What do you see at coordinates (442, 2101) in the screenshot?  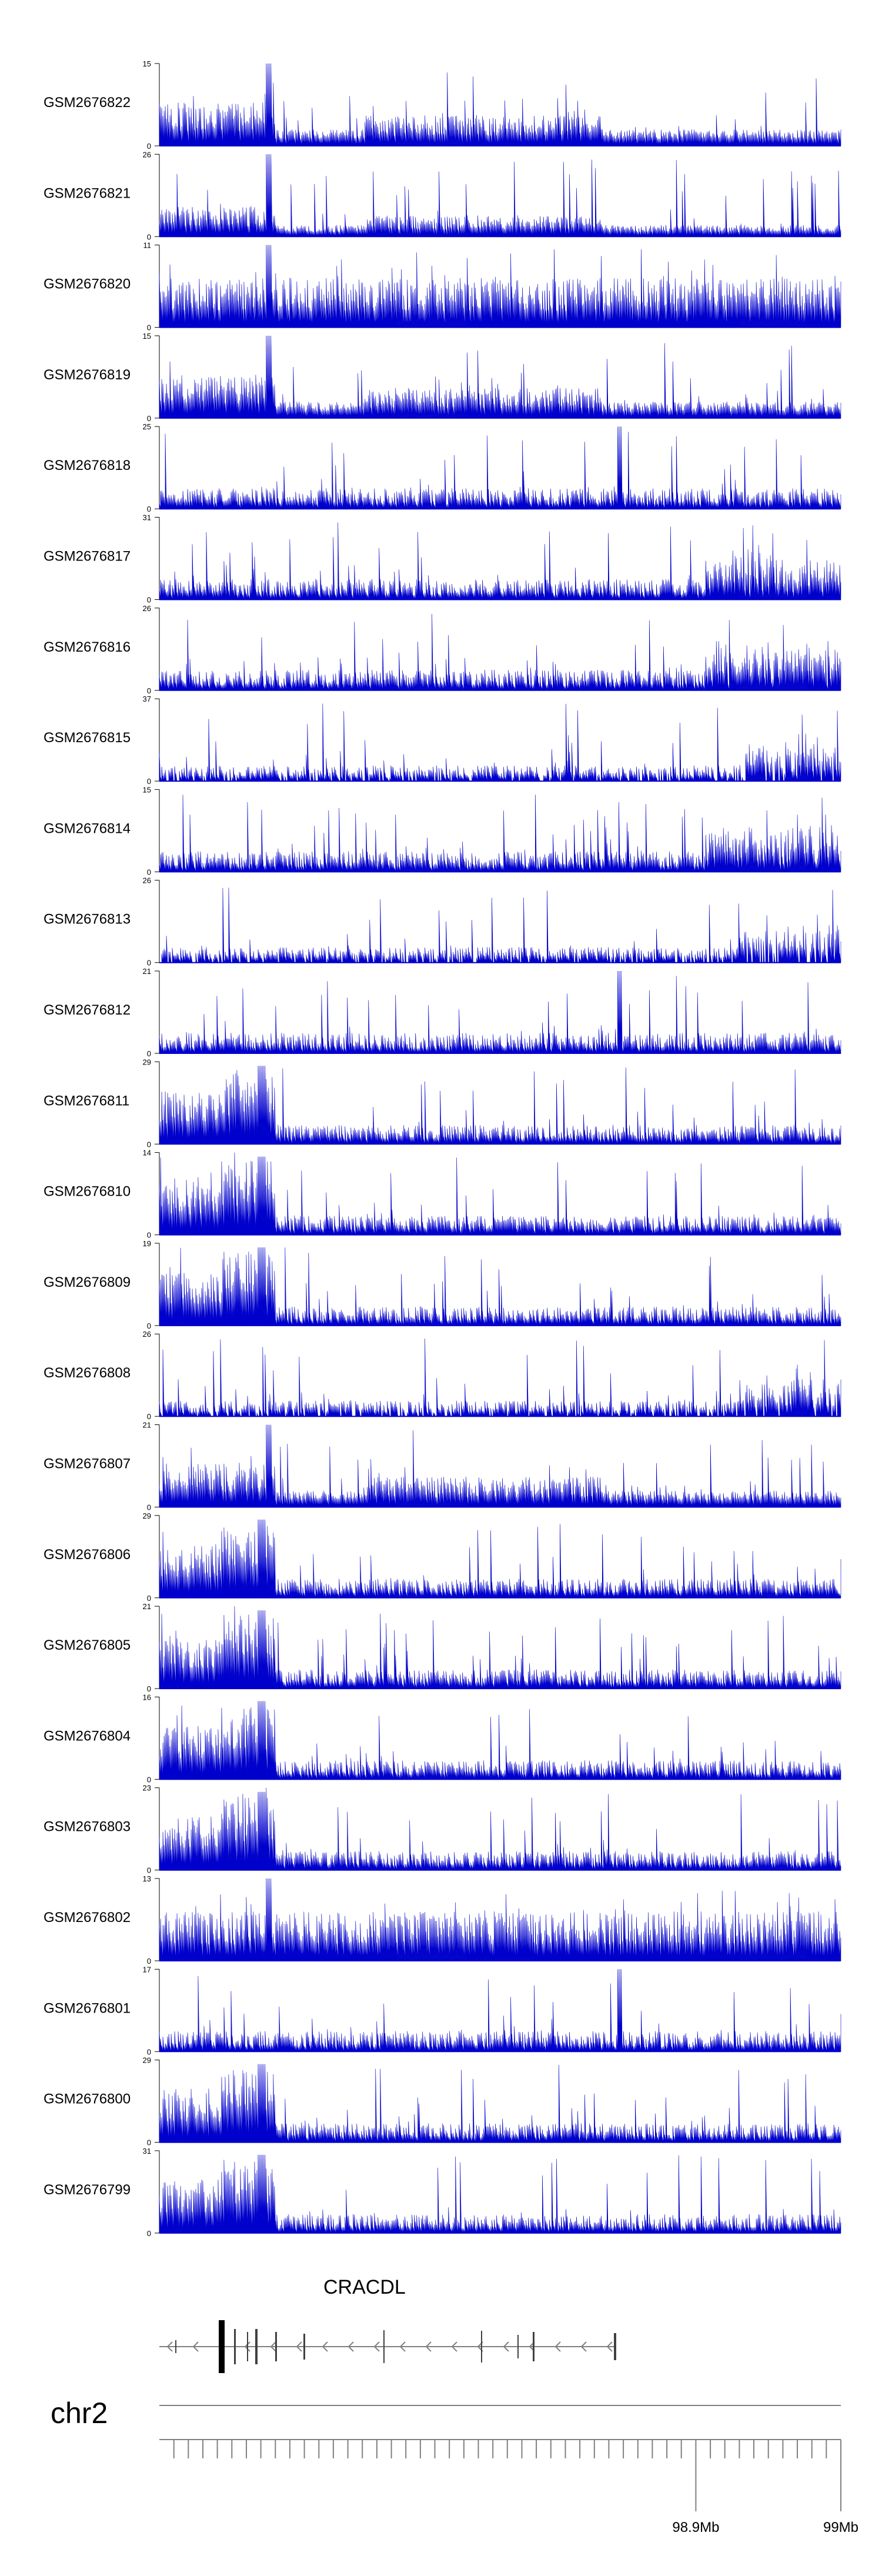 I see `track-gsm2676800: GSM2676800 29 0` at bounding box center [442, 2101].